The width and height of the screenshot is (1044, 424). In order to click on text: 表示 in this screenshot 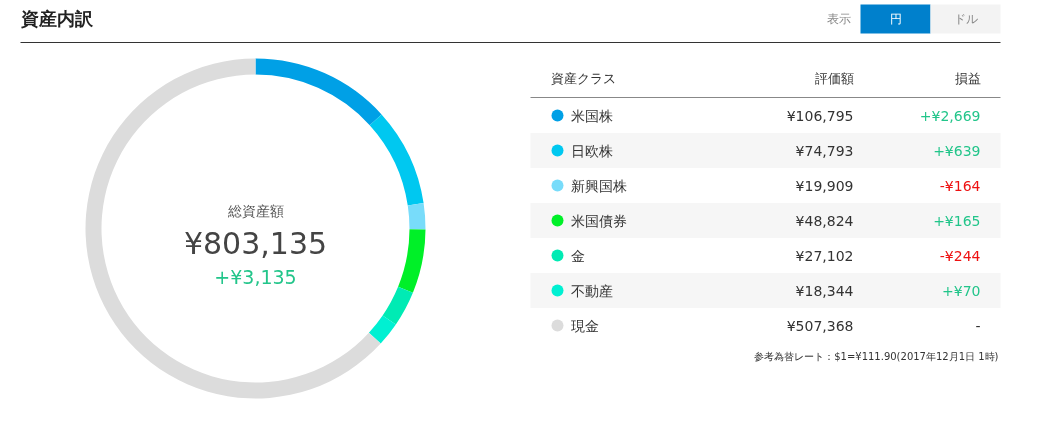, I will do `click(838, 18)`.